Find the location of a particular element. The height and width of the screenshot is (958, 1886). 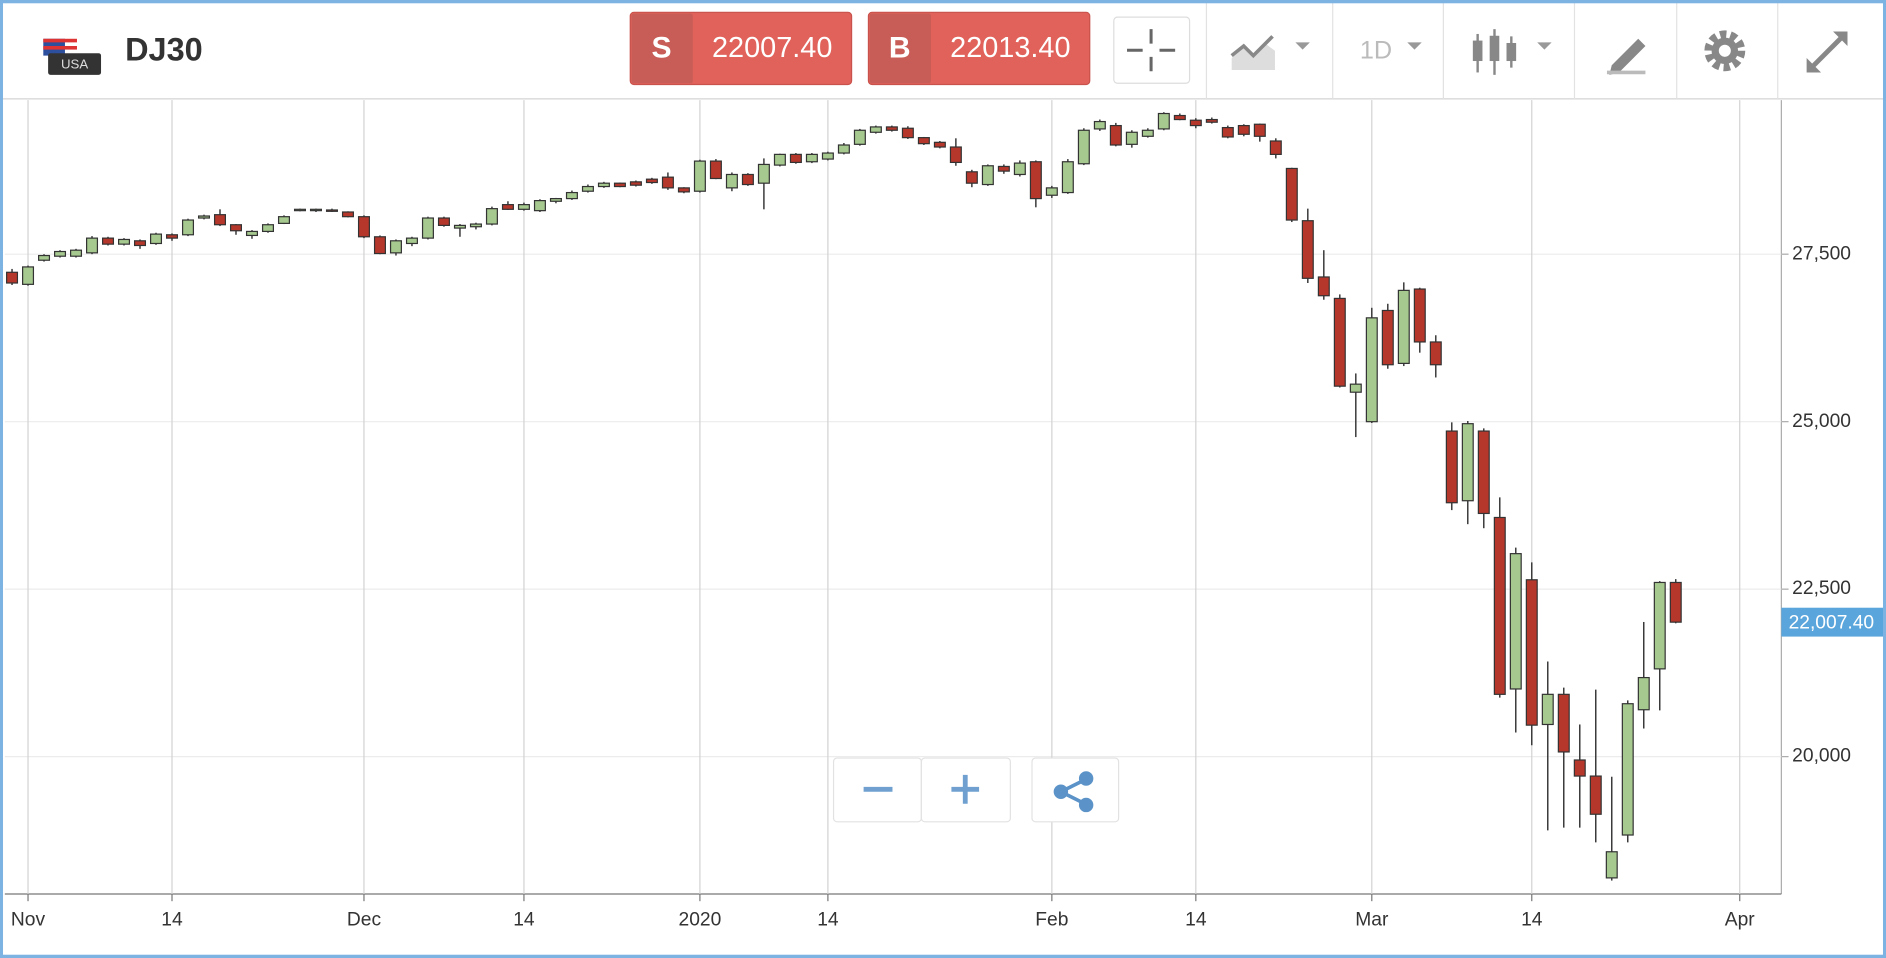

x-tick-label: Apr is located at coordinates (1740, 920).